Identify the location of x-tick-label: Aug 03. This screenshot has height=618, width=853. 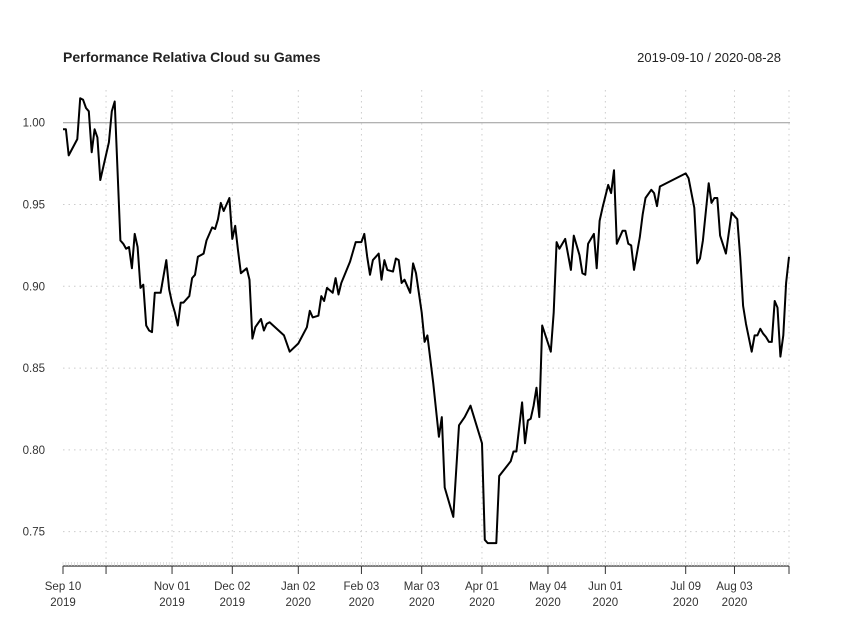
(734, 587).